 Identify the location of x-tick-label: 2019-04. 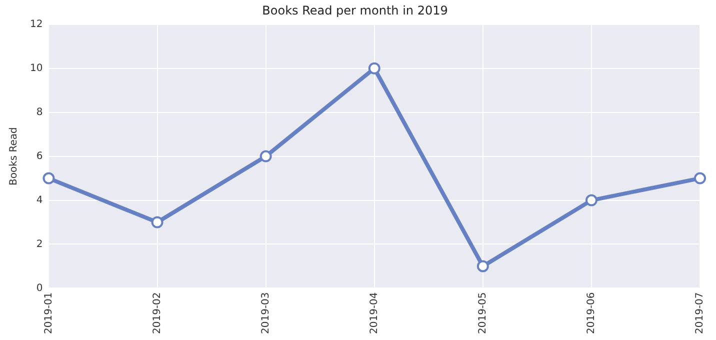
(374, 313).